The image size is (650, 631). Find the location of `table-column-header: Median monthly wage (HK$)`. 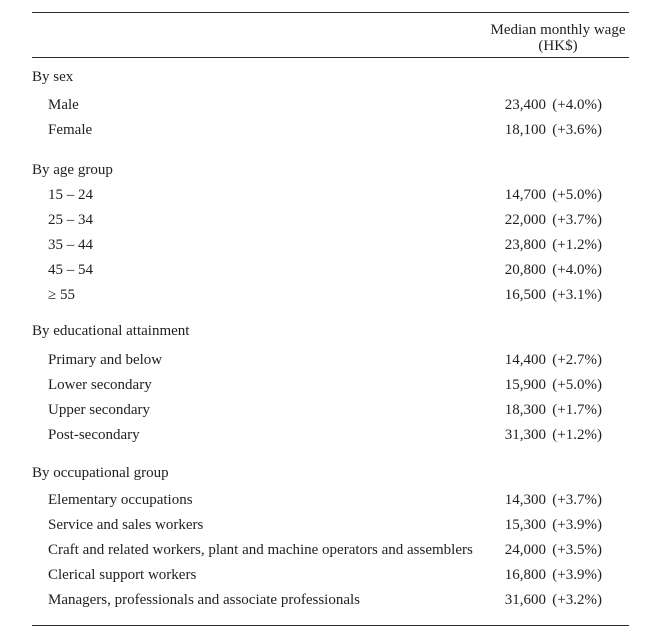

table-column-header: Median monthly wage (HK$) is located at coordinates (330, 35).